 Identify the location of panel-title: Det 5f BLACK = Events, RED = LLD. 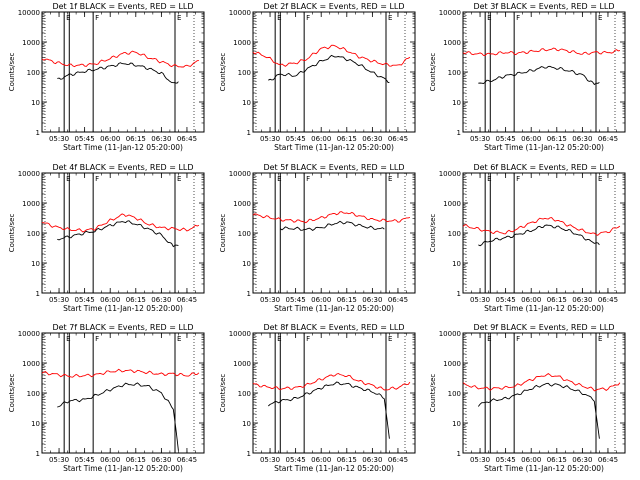
(333, 167).